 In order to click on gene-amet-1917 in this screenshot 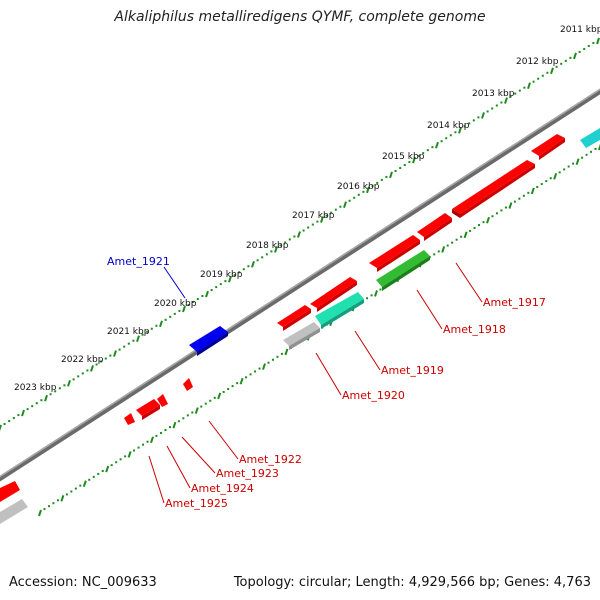, I will do `click(493, 187)`.